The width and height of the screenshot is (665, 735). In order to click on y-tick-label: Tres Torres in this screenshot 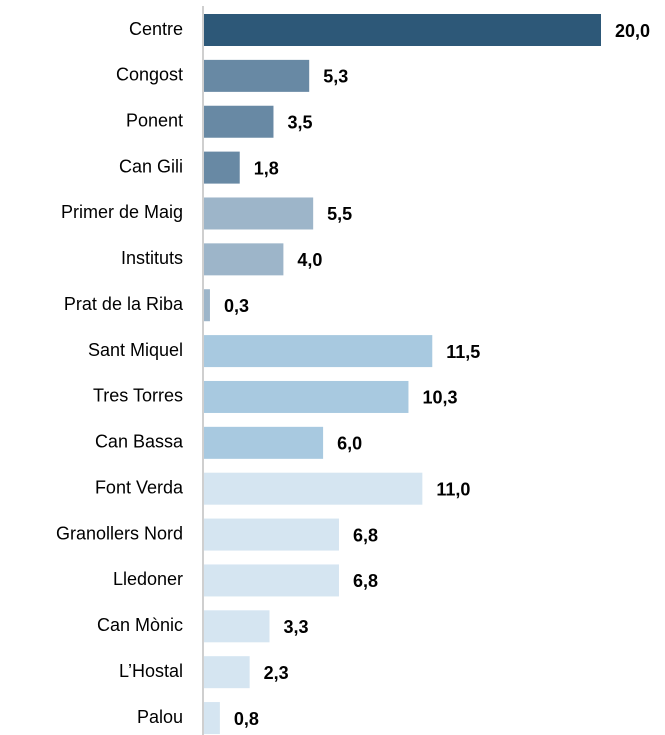, I will do `click(138, 396)`.